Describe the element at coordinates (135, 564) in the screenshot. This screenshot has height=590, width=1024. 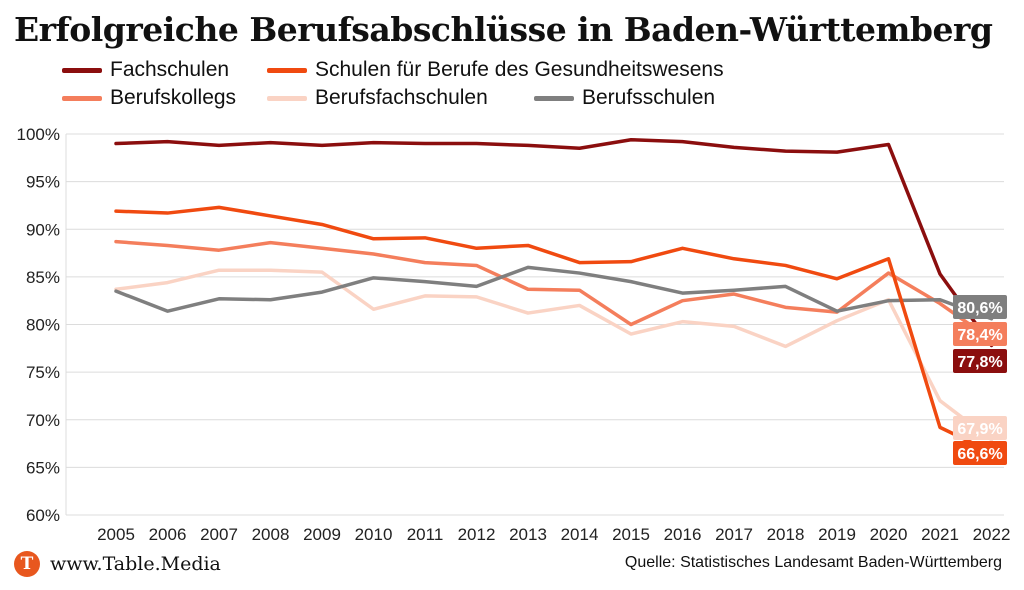
I see `footer-site: www.Table.Media` at that location.